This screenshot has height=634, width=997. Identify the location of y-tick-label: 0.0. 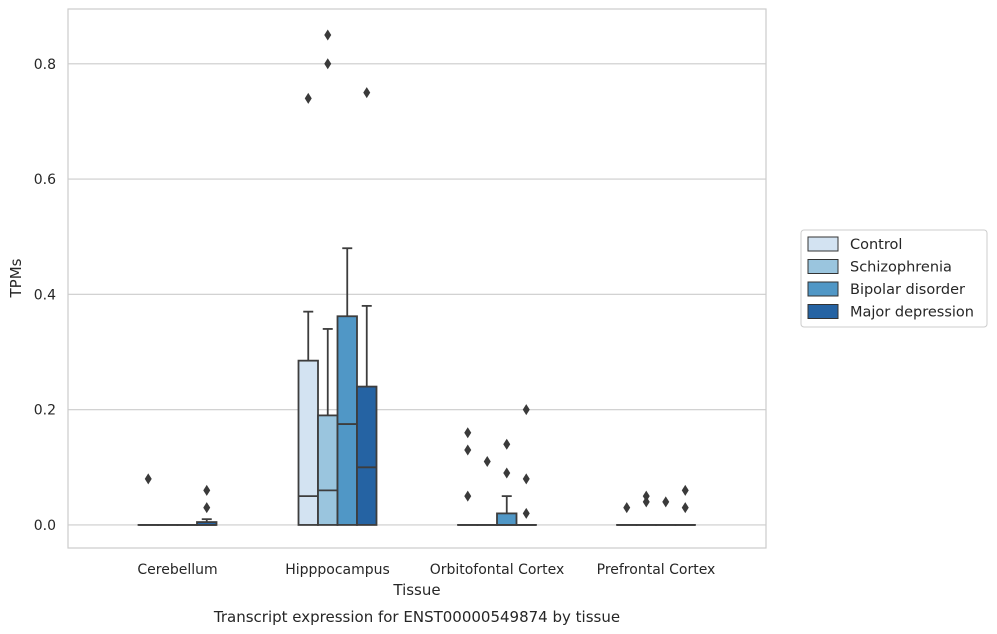
(45, 526).